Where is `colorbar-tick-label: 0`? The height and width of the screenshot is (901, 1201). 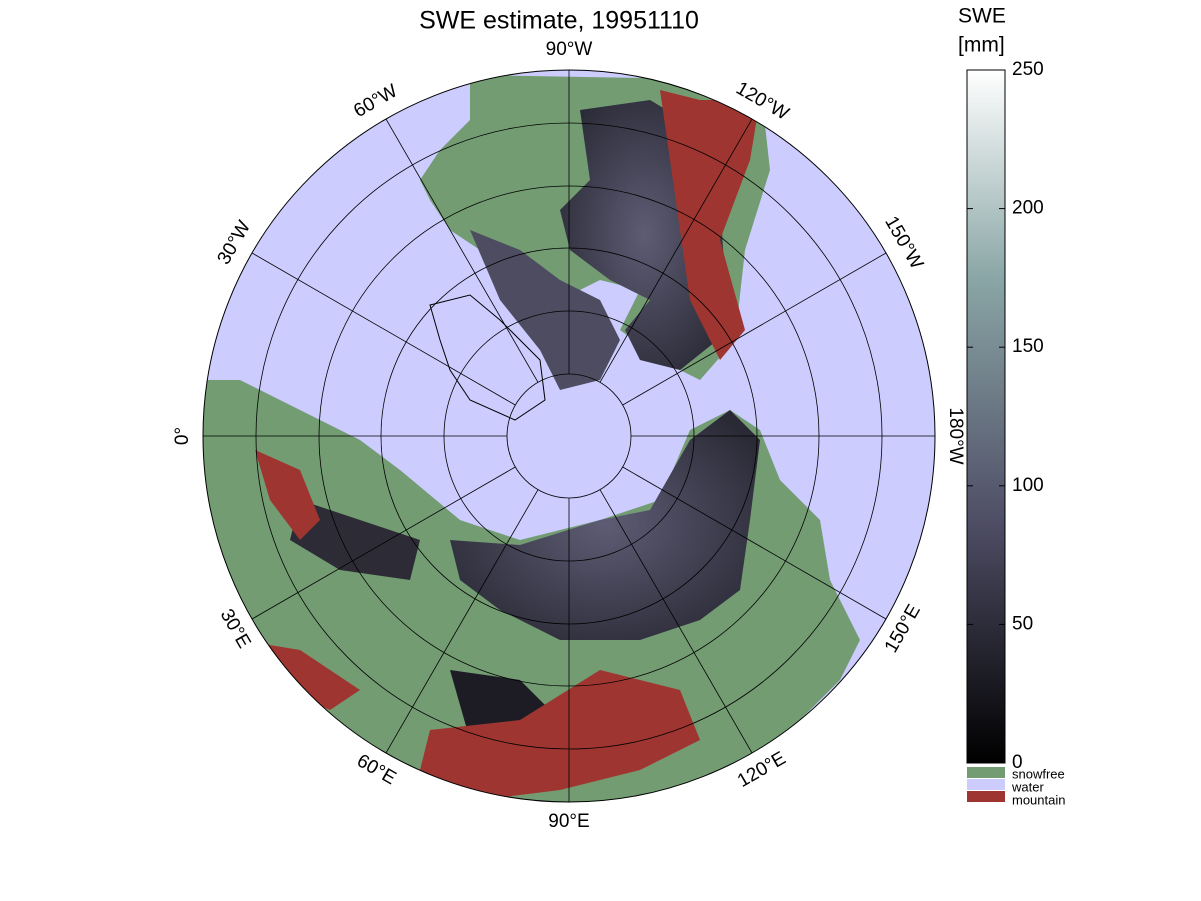 colorbar-tick-label: 0 is located at coordinates (1017, 762).